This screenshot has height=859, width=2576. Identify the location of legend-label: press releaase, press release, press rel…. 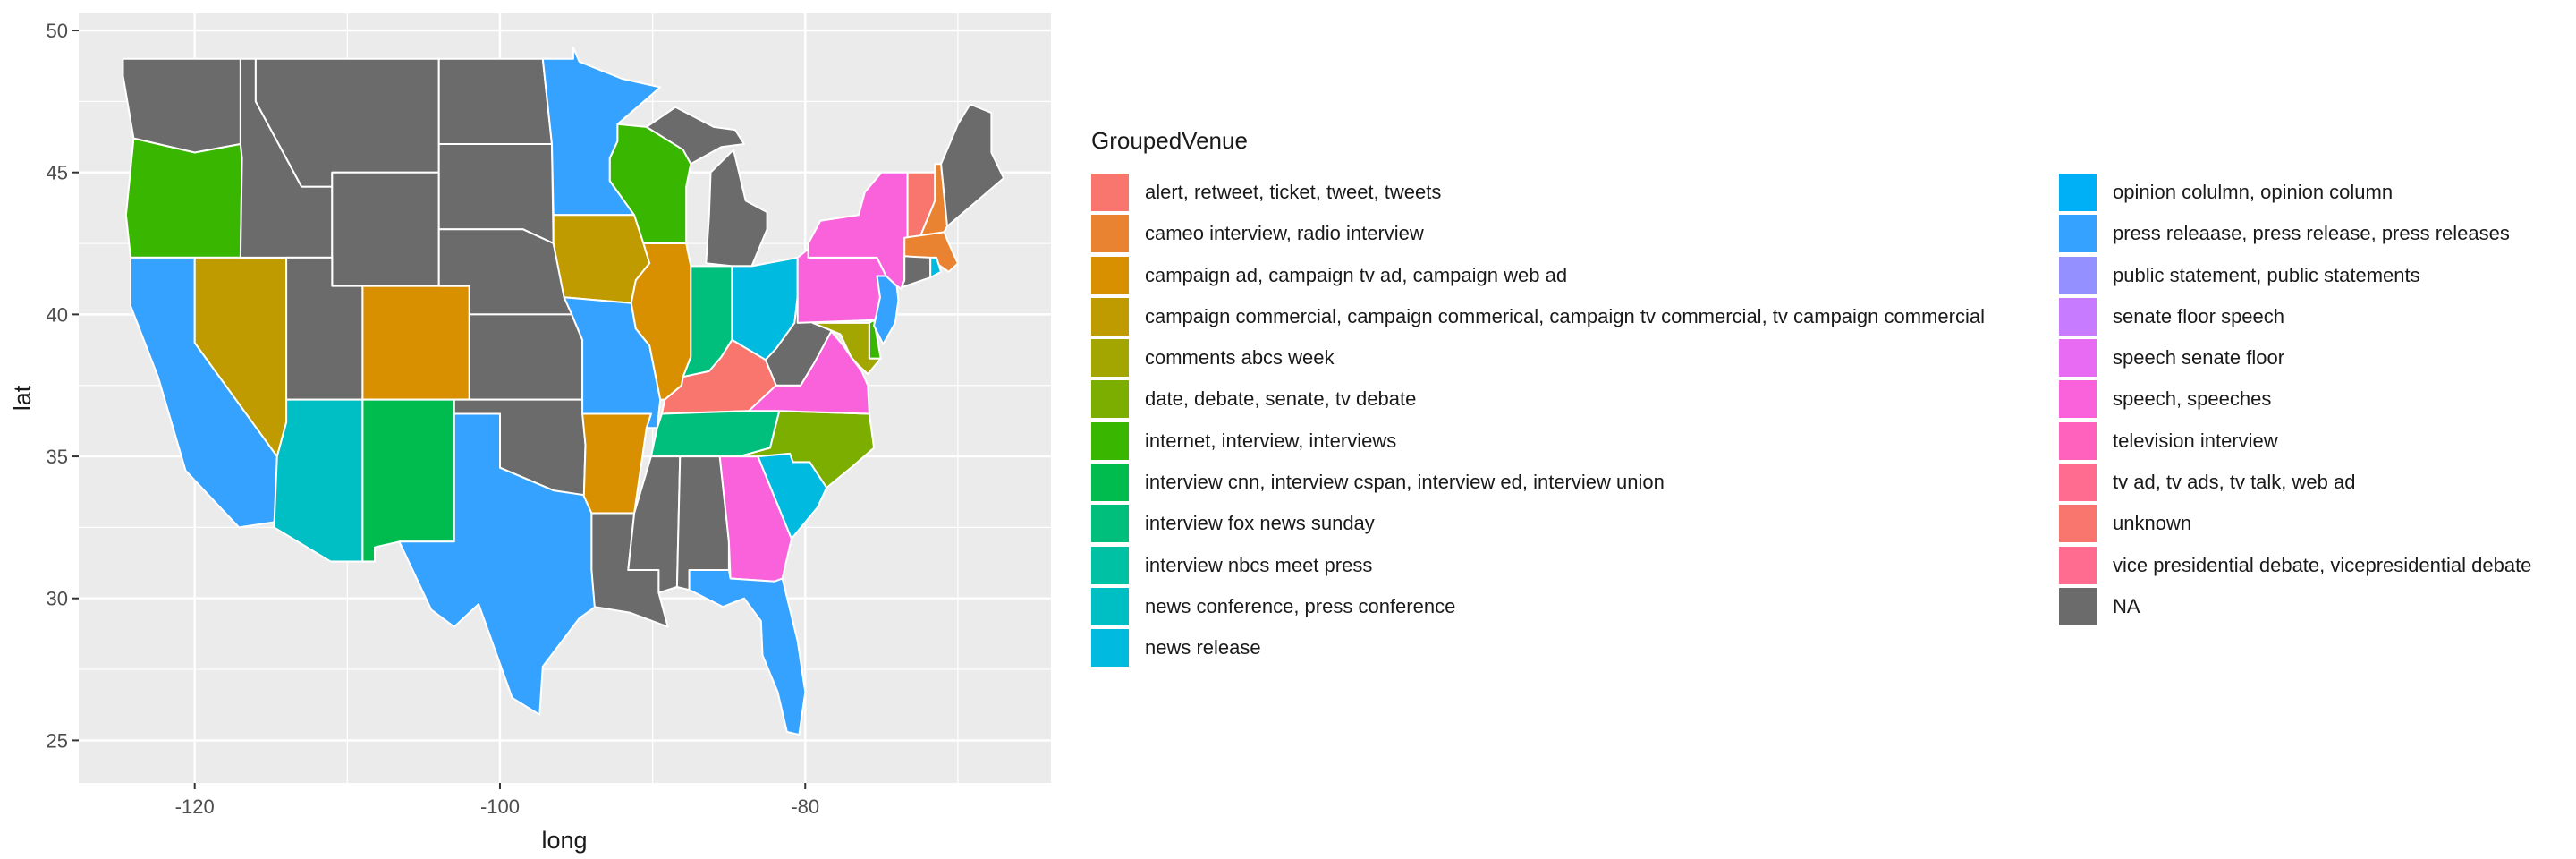
(2311, 233).